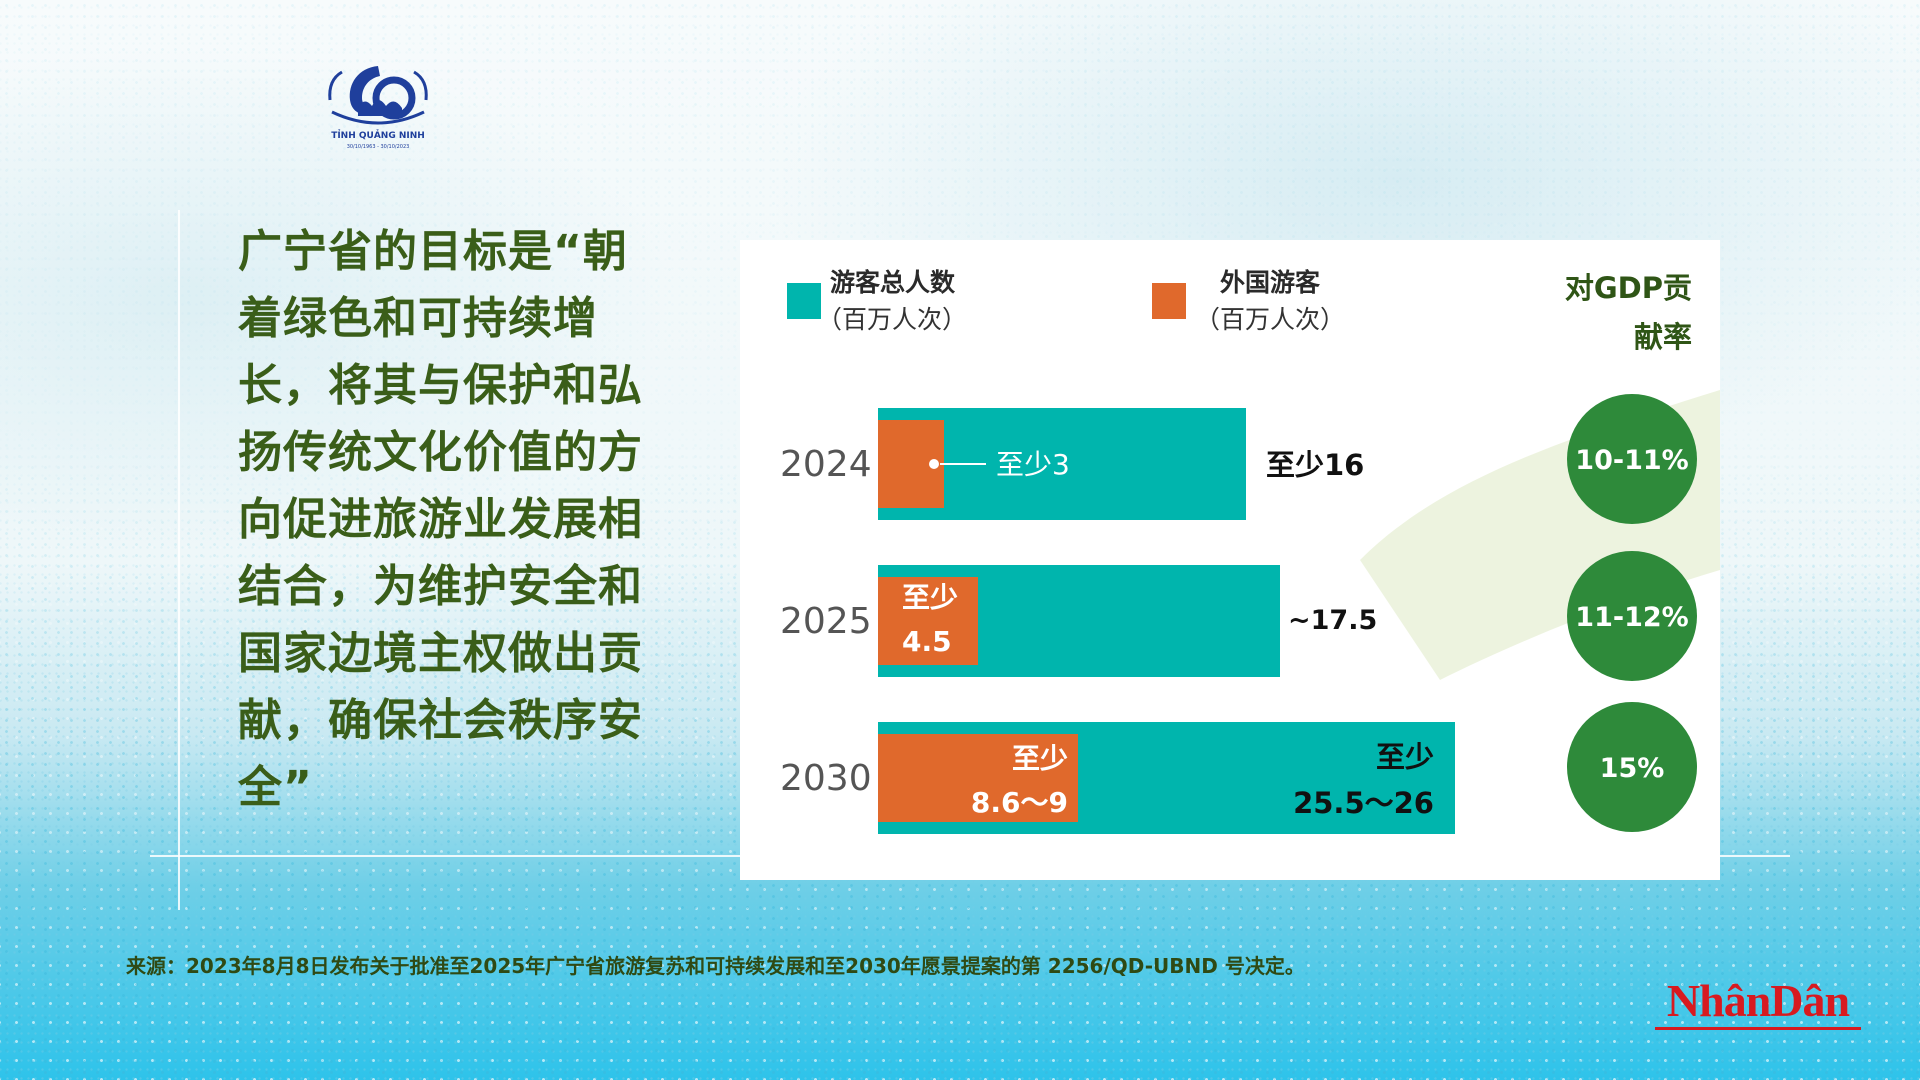 Image resolution: width=1920 pixels, height=1080 pixels. I want to click on year-label-2030: 2030, so click(826, 778).